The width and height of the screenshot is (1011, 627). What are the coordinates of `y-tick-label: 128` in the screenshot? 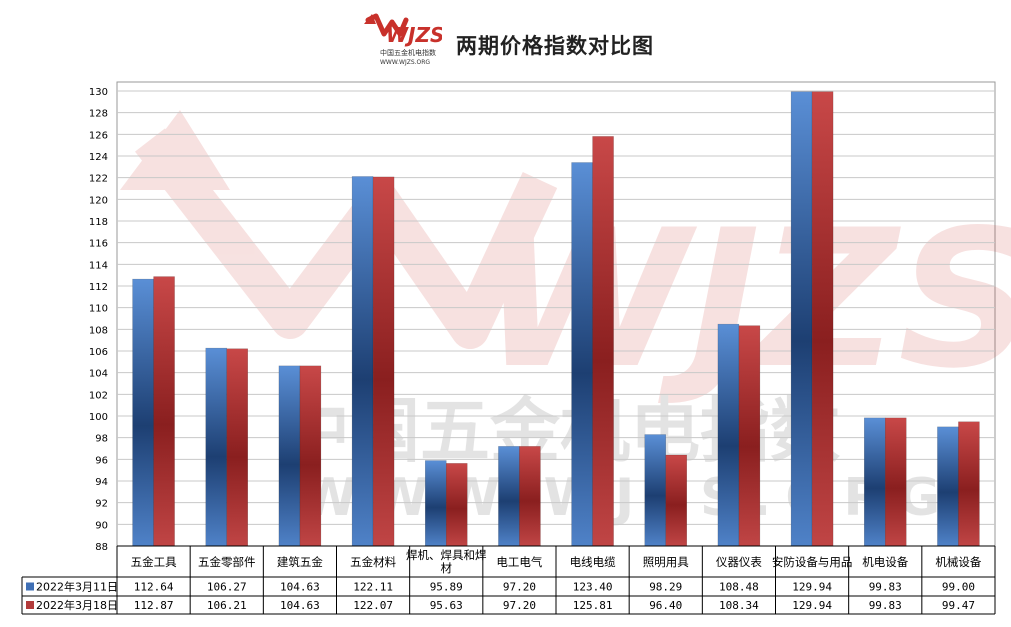 It's located at (98, 114).